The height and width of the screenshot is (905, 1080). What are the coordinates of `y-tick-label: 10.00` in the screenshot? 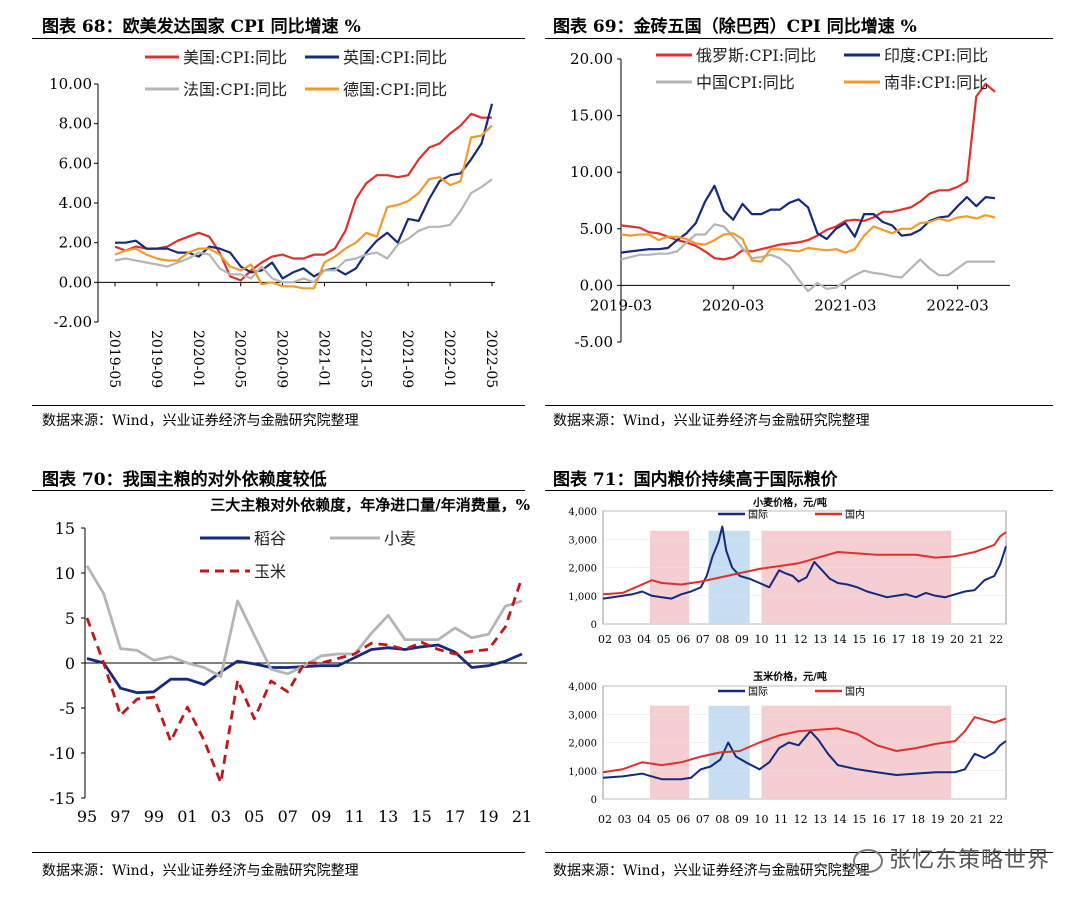 It's located at (70, 84).